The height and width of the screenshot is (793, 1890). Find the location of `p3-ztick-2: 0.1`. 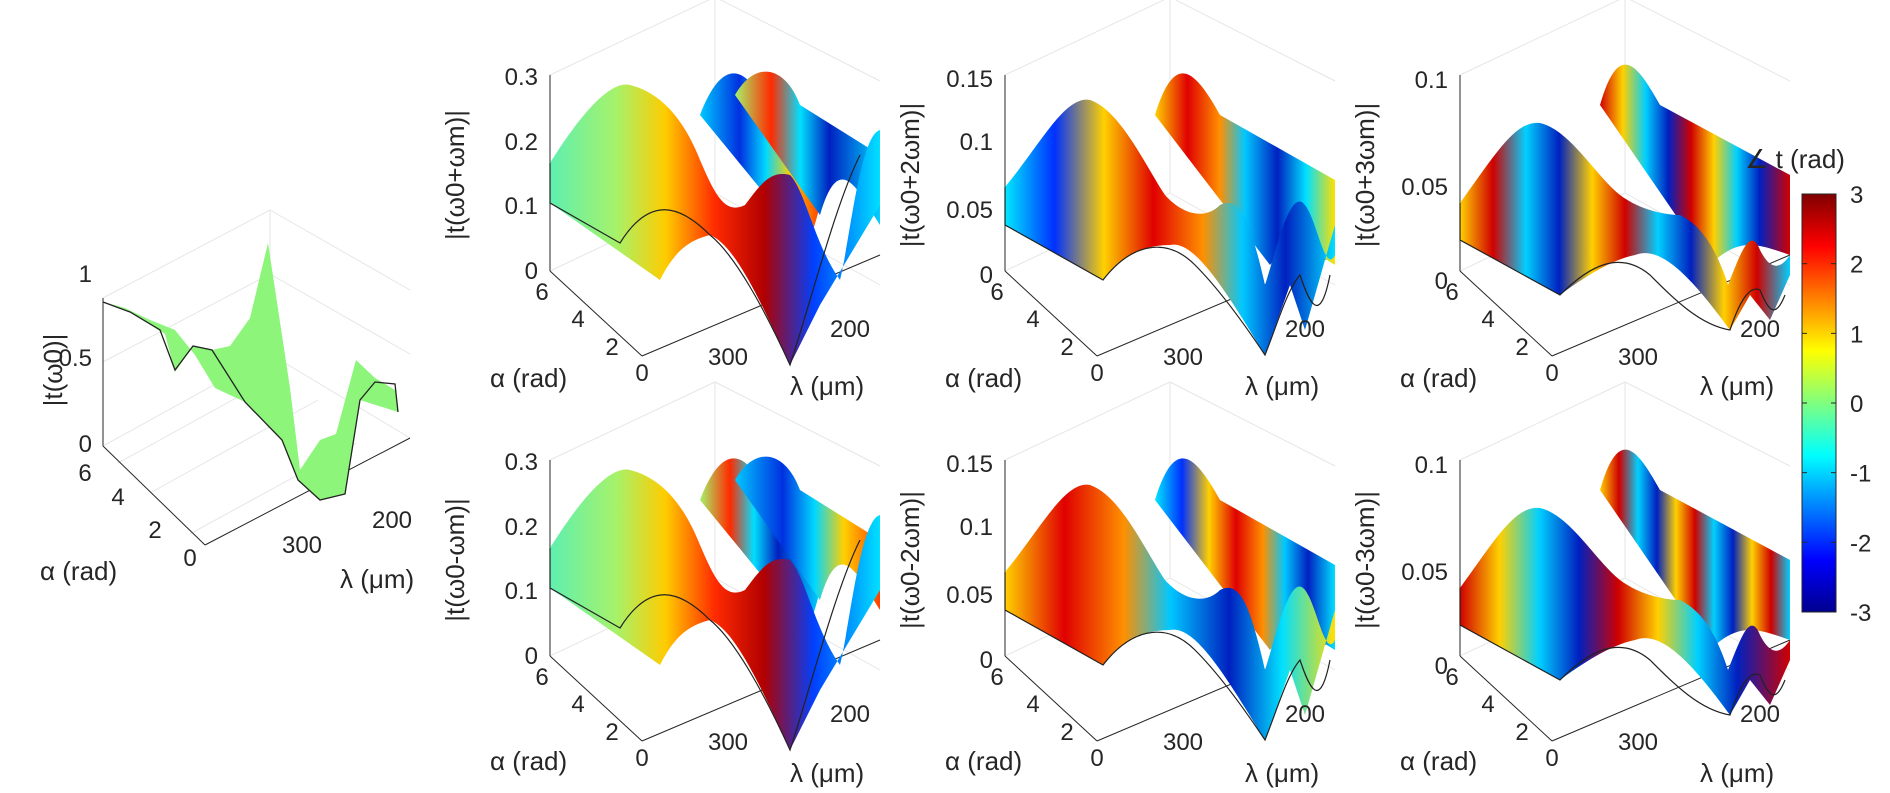

p3-ztick-2: 0.1 is located at coordinates (1431, 80).